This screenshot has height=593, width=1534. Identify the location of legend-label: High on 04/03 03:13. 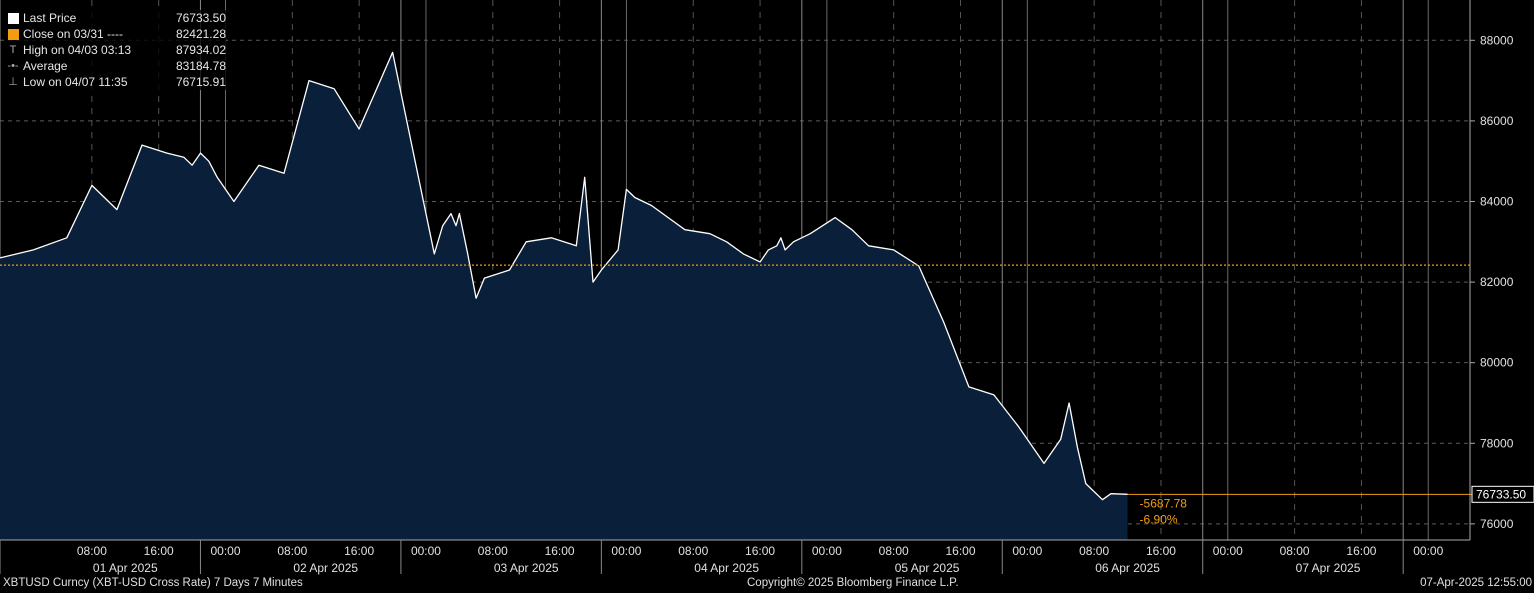
(77, 50).